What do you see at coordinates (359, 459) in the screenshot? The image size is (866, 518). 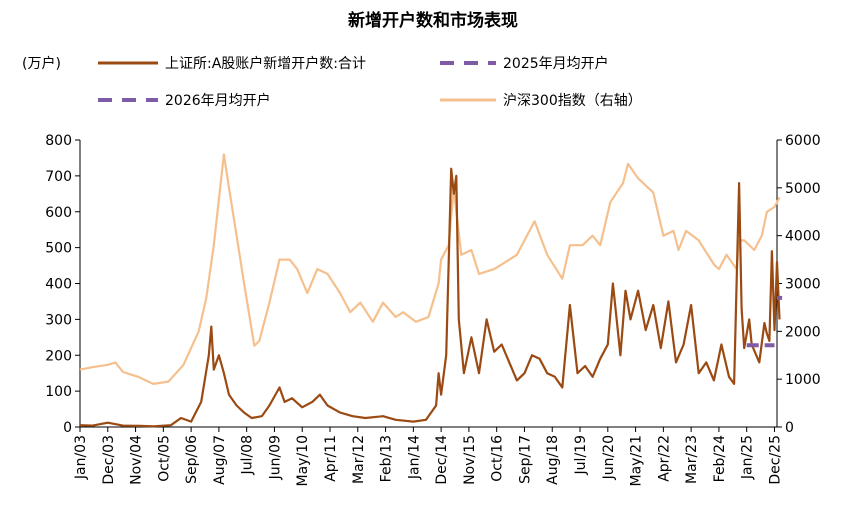 I see `x-tick-label: Mar/12` at bounding box center [359, 459].